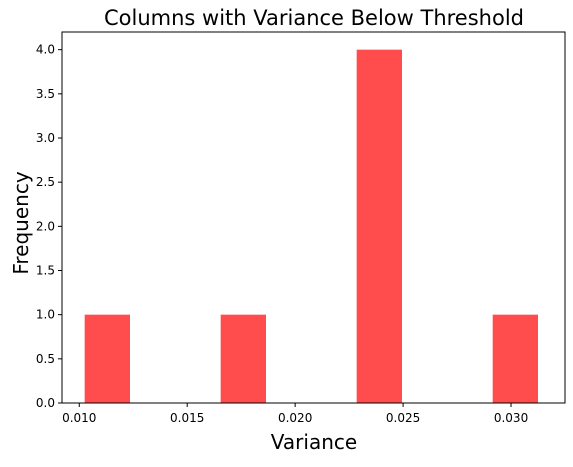  I want to click on y-tick-label: 0.0, so click(45, 403).